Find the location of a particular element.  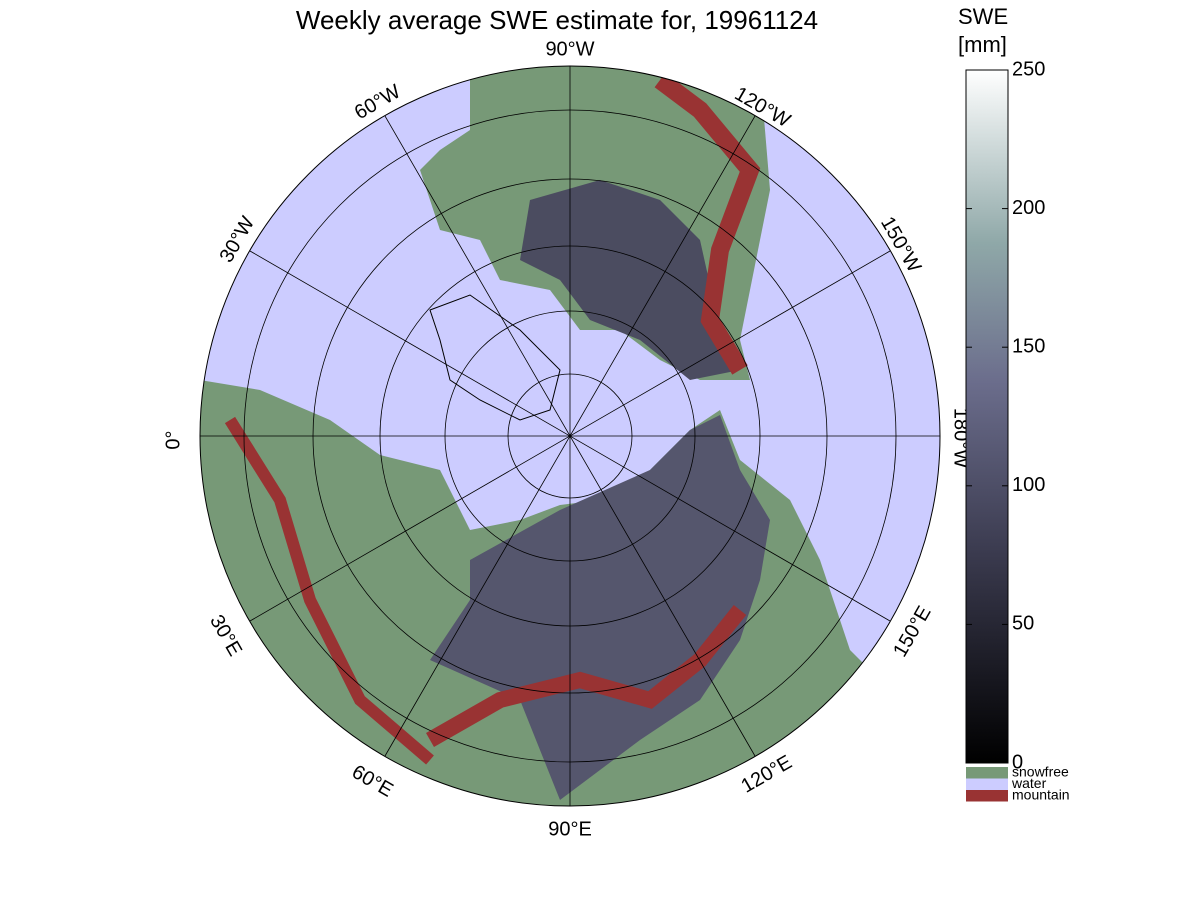

tick-label: 250 is located at coordinates (1028, 69).